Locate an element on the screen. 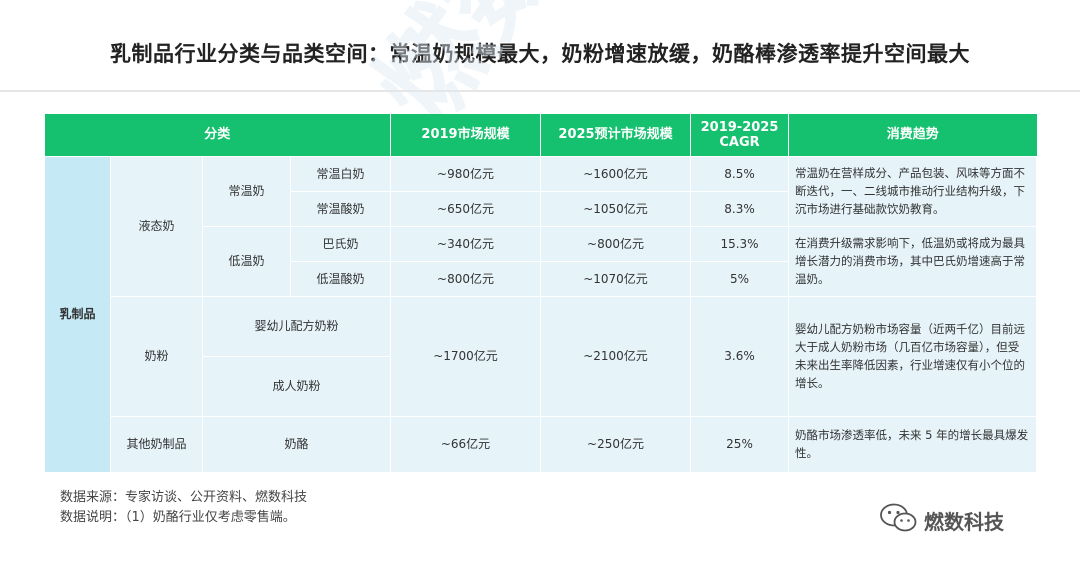 The width and height of the screenshot is (1080, 568). footer: 数据来源：专家访谈、公开资料、燃数科技 数据说明：（1）奶酪行业仅考虑零售端。 is located at coordinates (183, 508).